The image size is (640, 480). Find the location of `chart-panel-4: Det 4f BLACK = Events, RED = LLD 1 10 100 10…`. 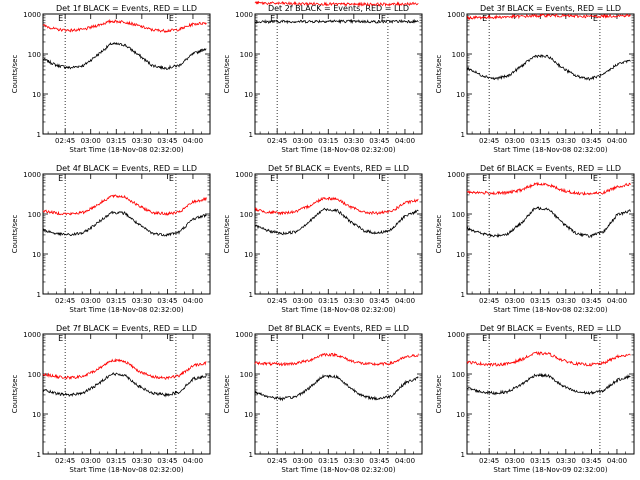

chart-panel-4: Det 4f BLACK = Events, RED = LLD 1 10 100 10… is located at coordinates (111, 239).